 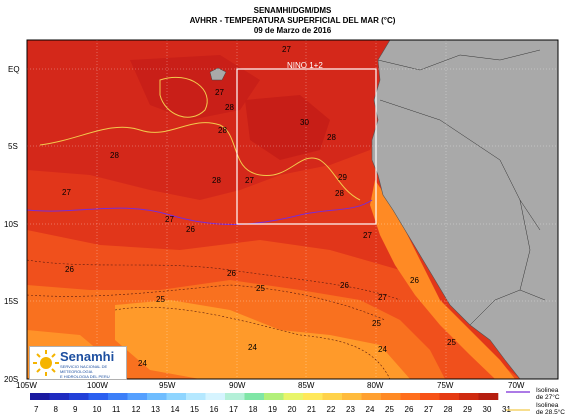 What do you see at coordinates (459, 60) in the screenshot?
I see `border-colombia-ecuador` at bounding box center [459, 60].